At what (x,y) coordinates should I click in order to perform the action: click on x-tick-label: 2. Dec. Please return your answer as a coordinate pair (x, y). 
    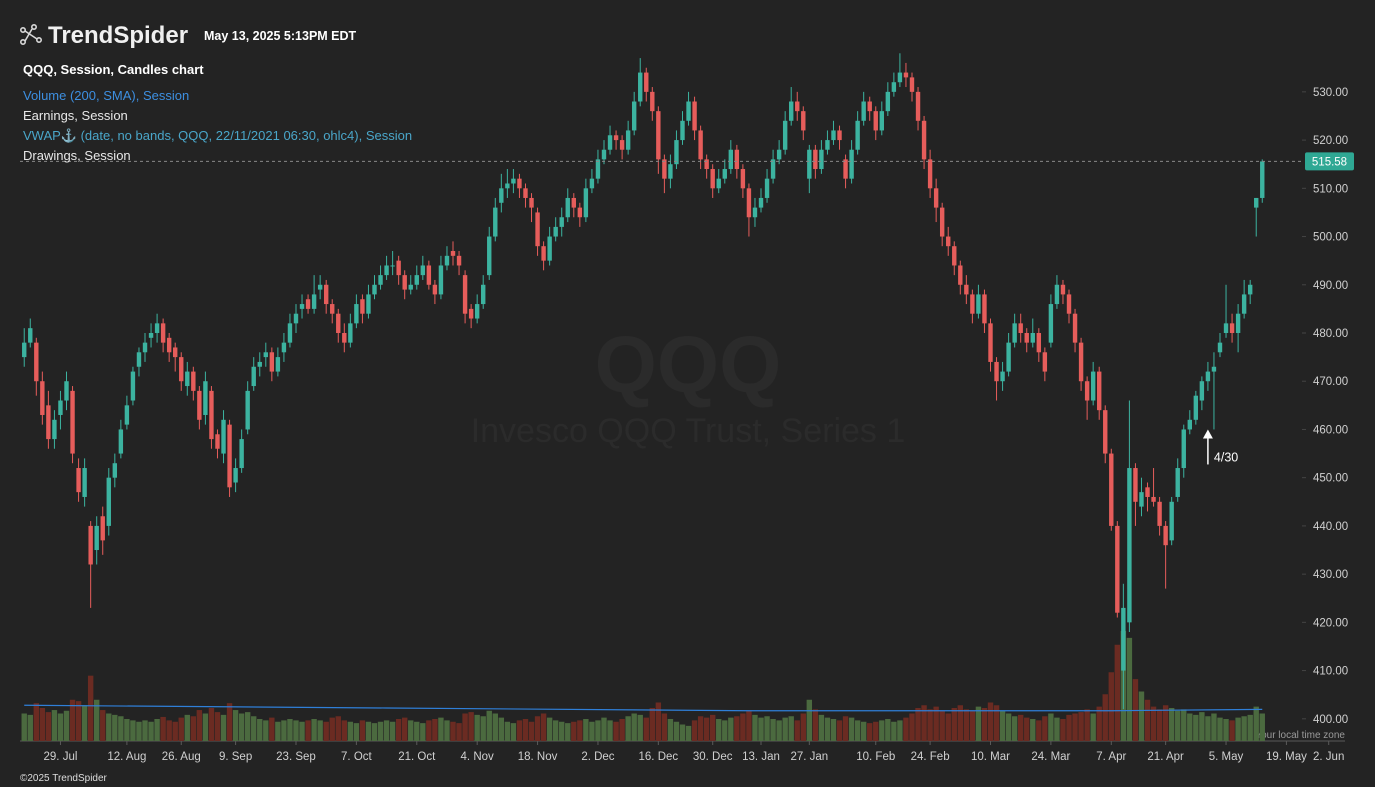
    Looking at the image, I should click on (597, 757).